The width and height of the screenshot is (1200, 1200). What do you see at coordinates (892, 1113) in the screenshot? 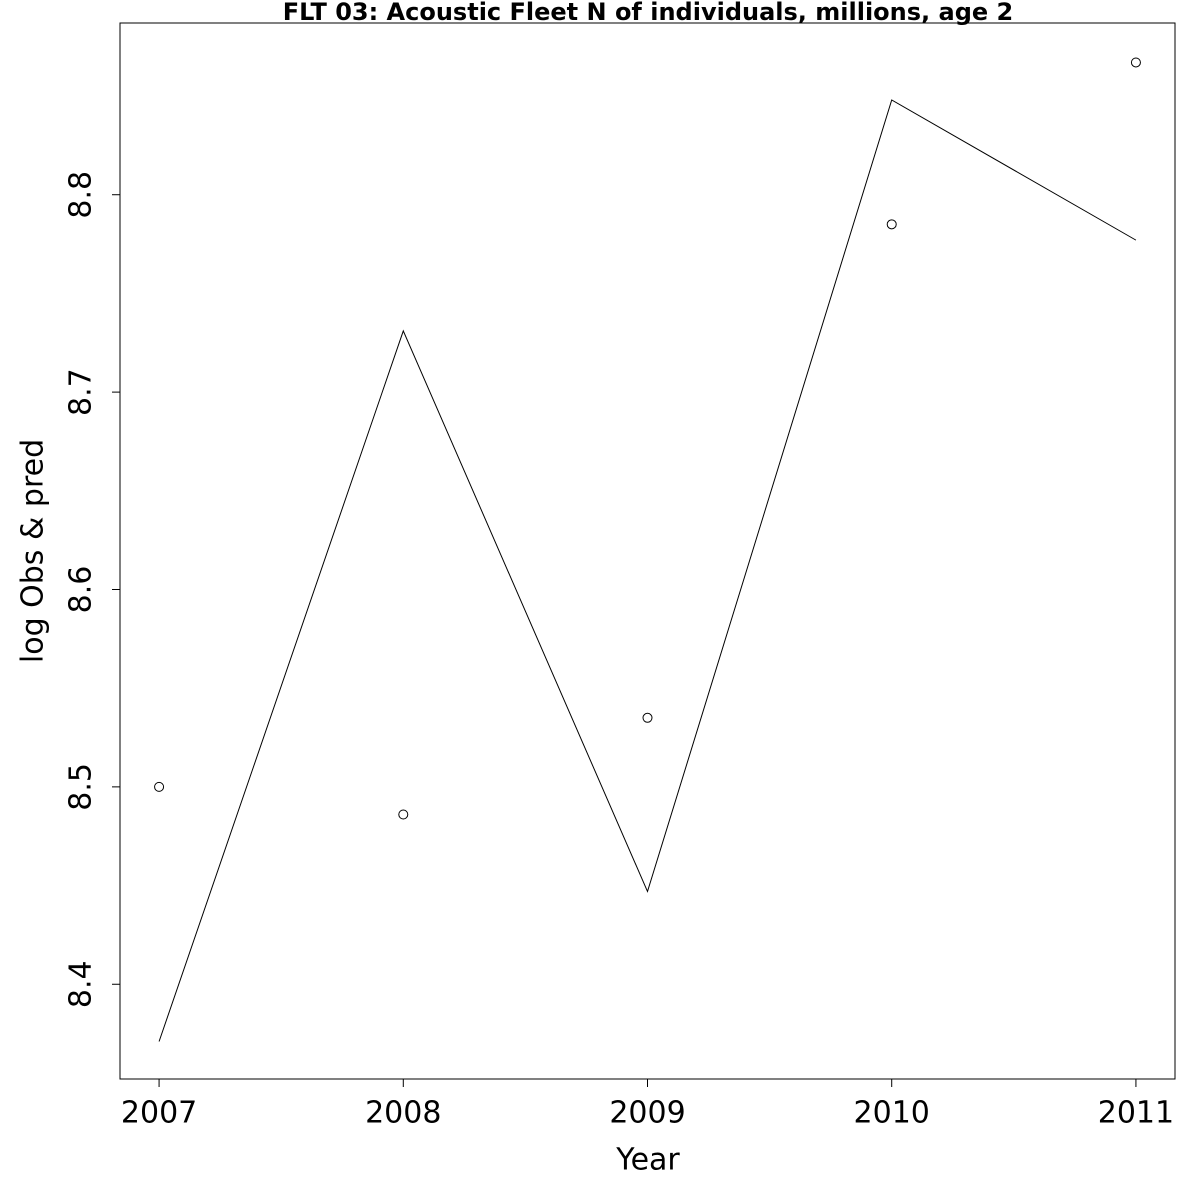
I see `x-tick-label: 2010` at bounding box center [892, 1113].